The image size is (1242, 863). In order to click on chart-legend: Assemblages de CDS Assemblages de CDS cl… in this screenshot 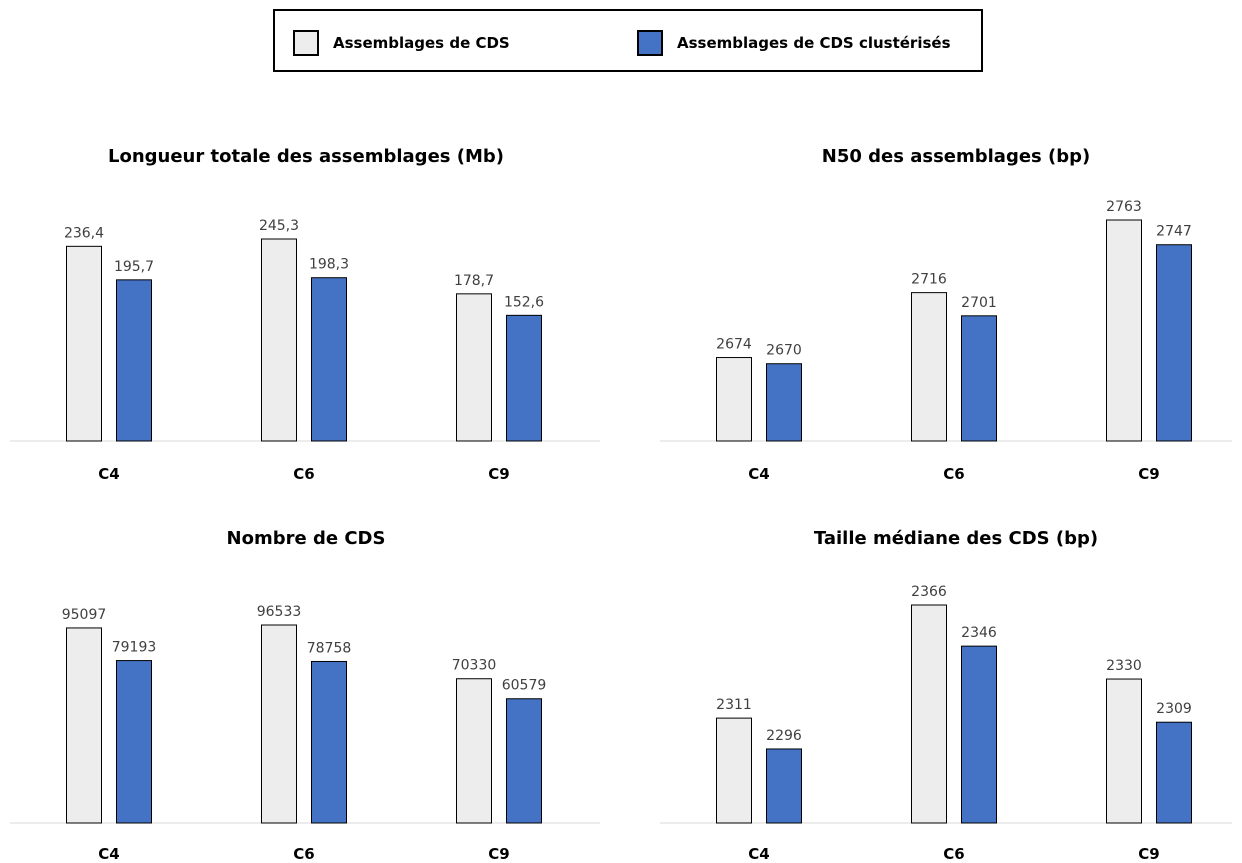, I will do `click(628, 40)`.